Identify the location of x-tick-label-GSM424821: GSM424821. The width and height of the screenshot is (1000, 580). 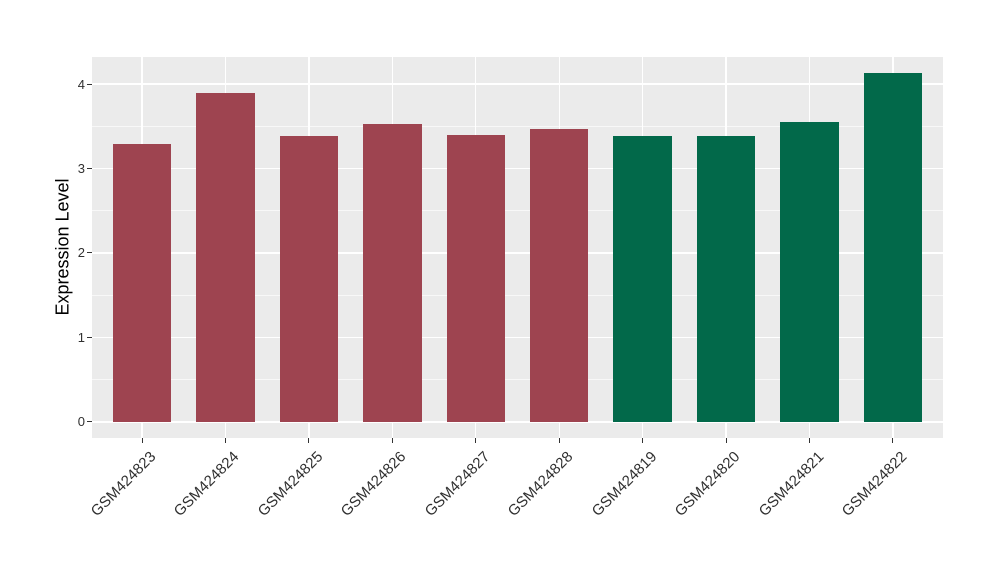
(791, 484).